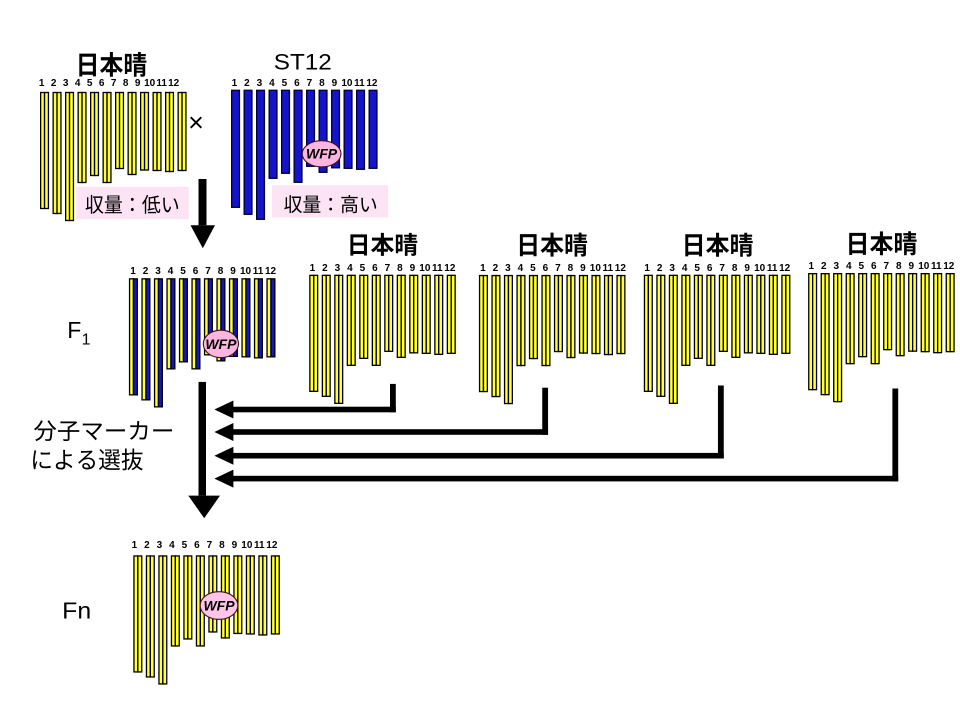  What do you see at coordinates (76, 611) in the screenshot?
I see `svg-text: Fn` at bounding box center [76, 611].